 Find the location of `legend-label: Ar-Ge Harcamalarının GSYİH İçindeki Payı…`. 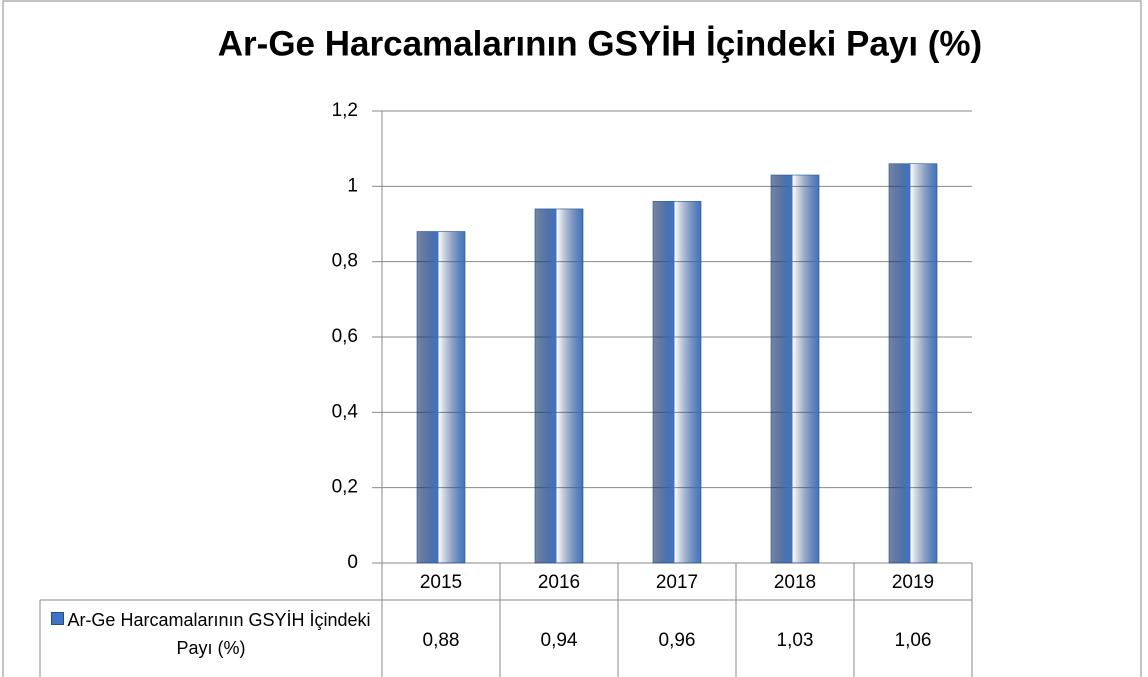

legend-label: Ar-Ge Harcamalarının GSYİH İçindeki Payı… is located at coordinates (219, 634).